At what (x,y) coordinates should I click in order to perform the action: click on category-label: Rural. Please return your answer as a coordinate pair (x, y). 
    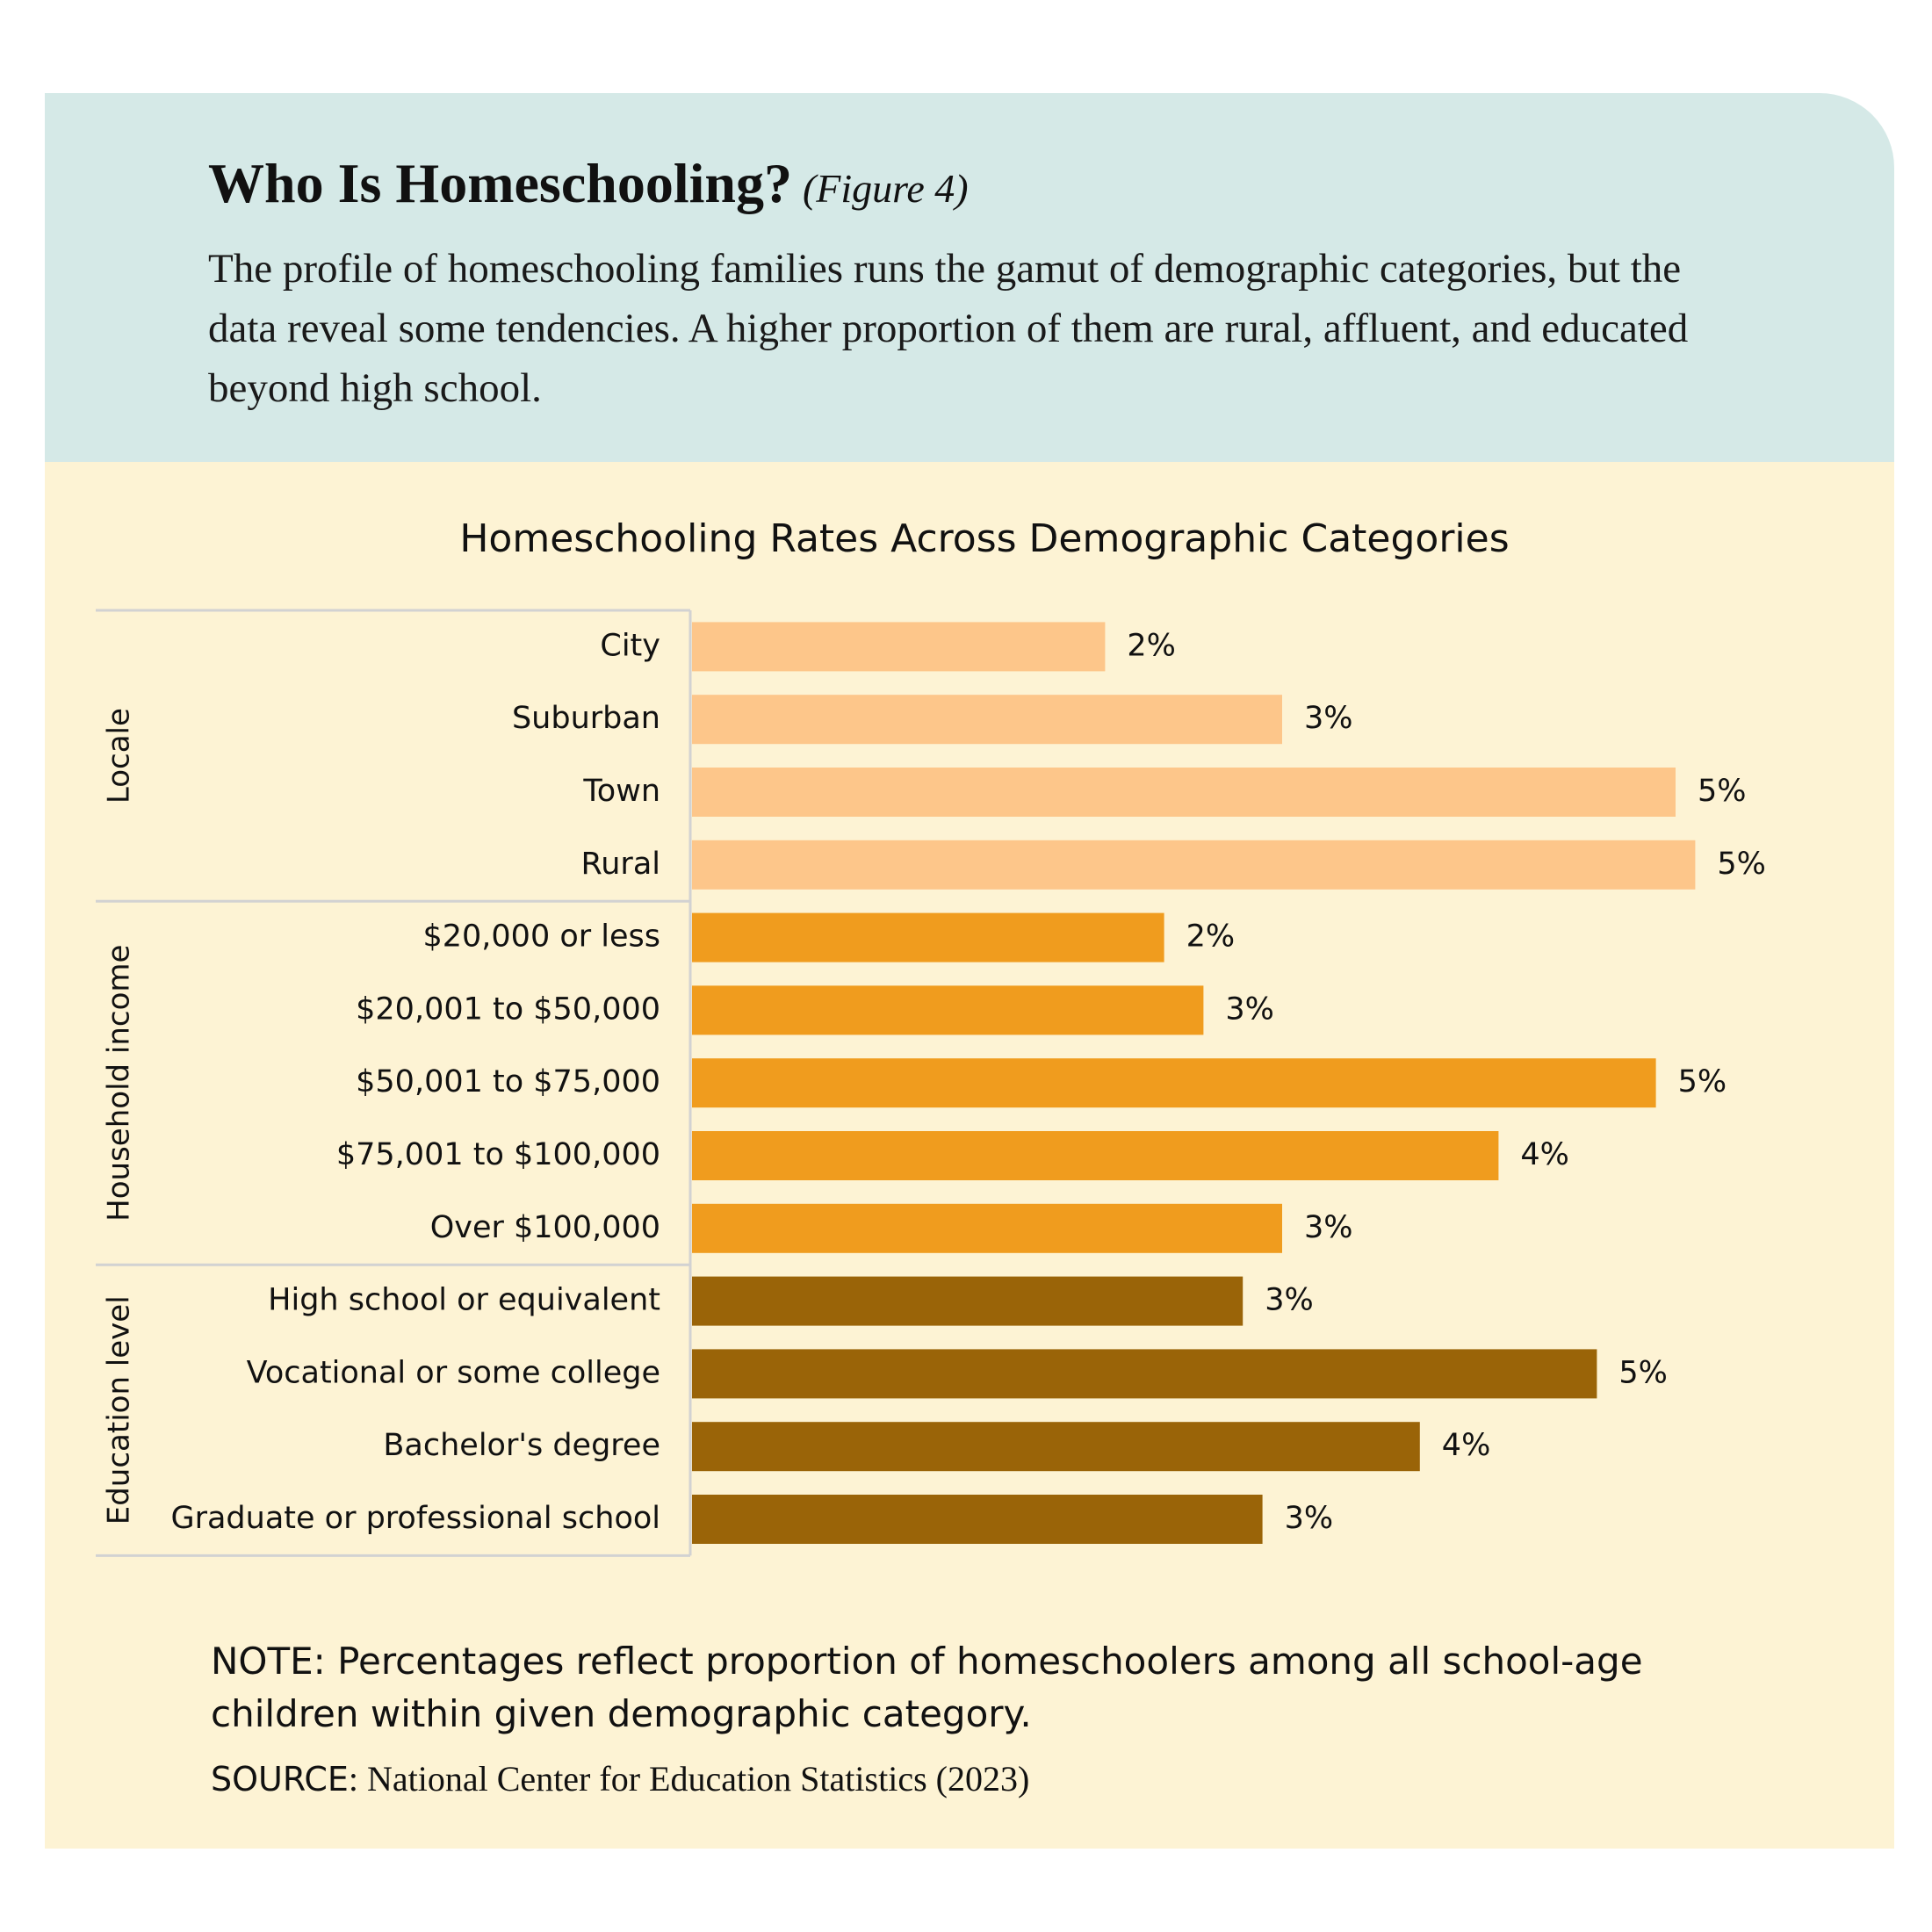
    Looking at the image, I should click on (621, 864).